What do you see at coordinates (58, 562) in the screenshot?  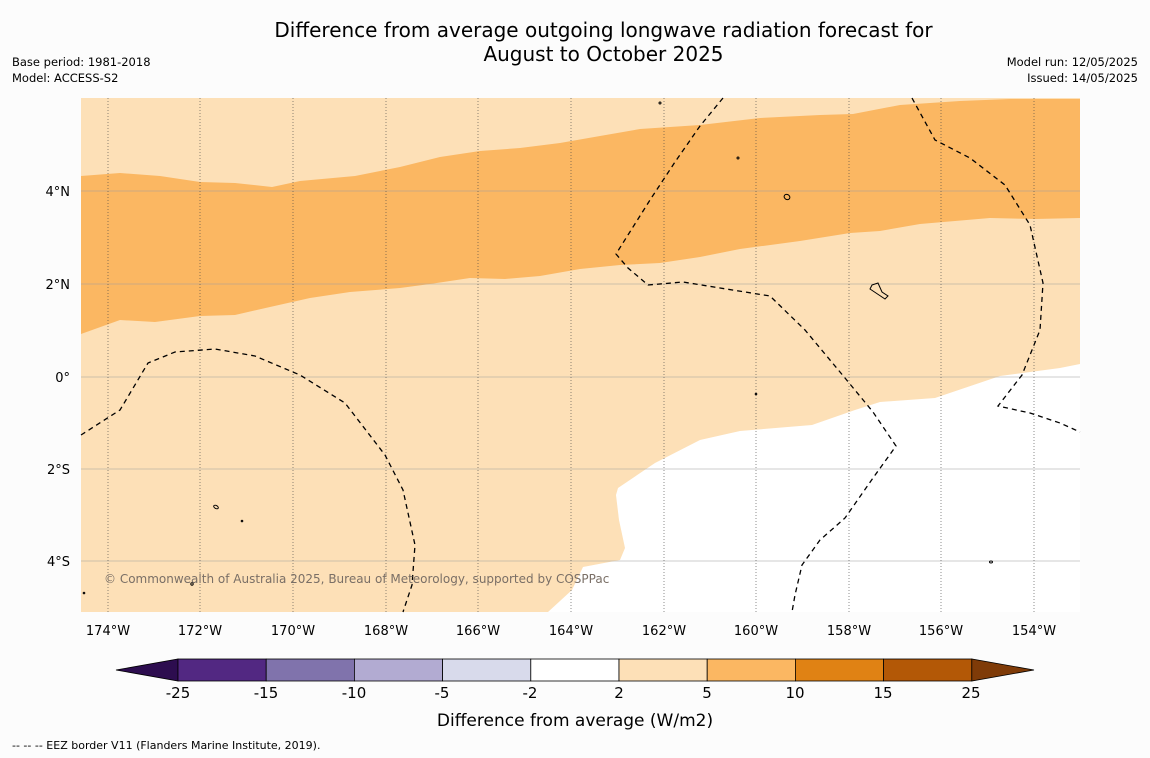 I see `lat-label: 4°S` at bounding box center [58, 562].